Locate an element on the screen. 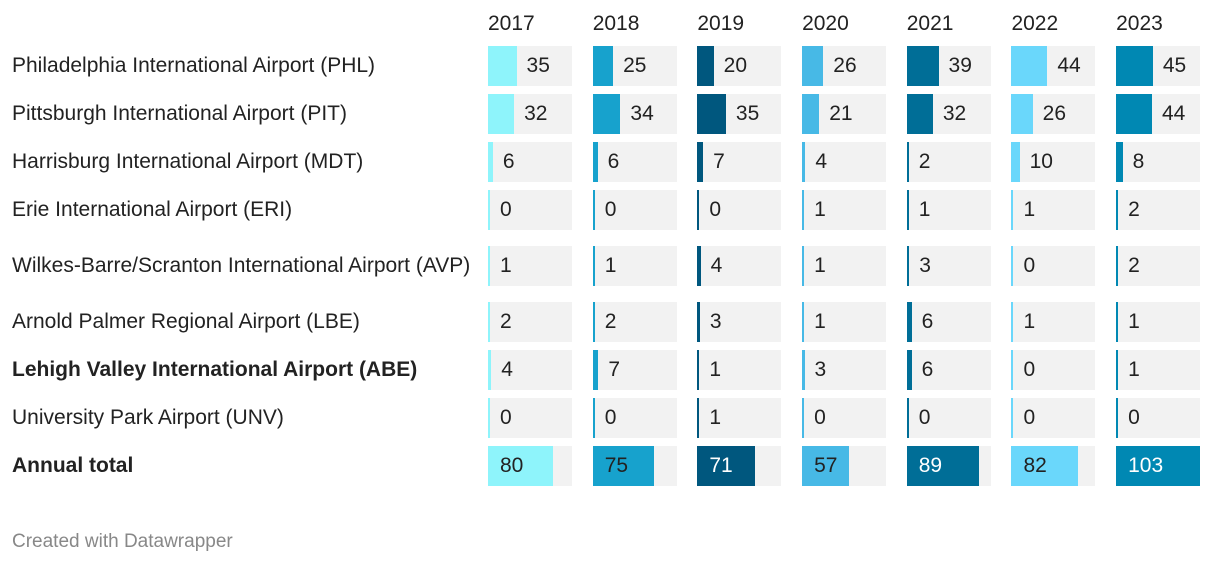 This screenshot has height=566, width=1220. column-header-2018: 2018 is located at coordinates (616, 23).